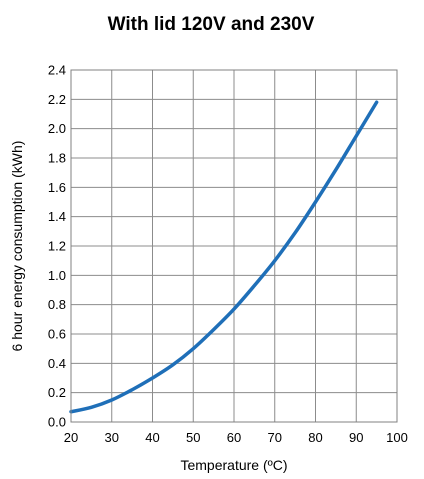 The width and height of the screenshot is (424, 479). Describe the element at coordinates (57, 422) in the screenshot. I see `y-tick-label: 0.0` at that location.